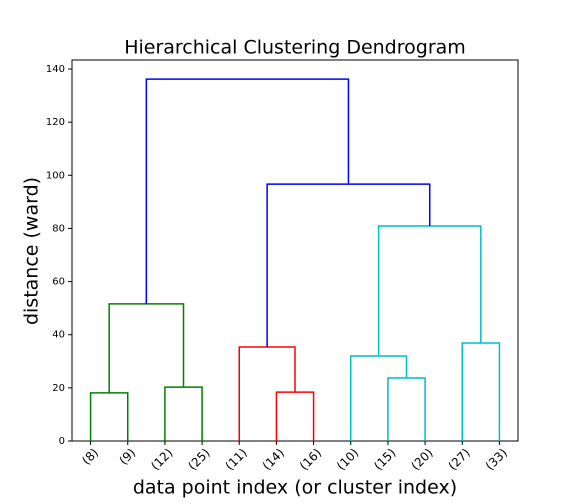 This screenshot has width=576, height=504. I want to click on y-tick-label: 60, so click(58, 282).